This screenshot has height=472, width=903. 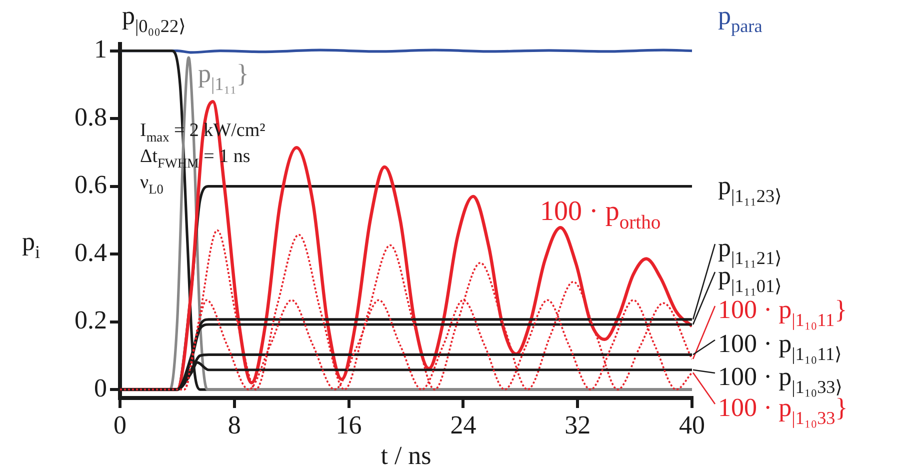 What do you see at coordinates (90, 252) in the screenshot?
I see `y-tick-label: 0.4` at bounding box center [90, 252].